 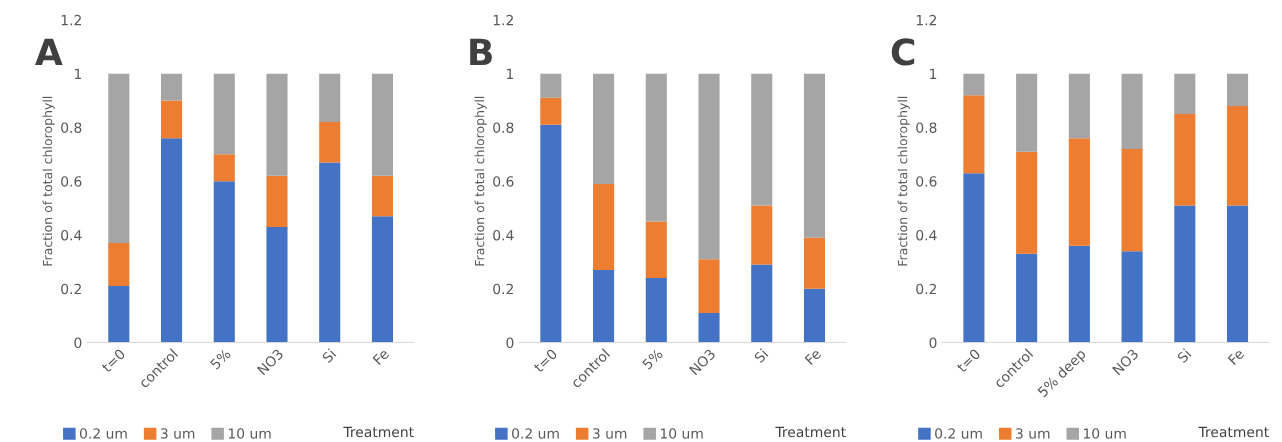 What do you see at coordinates (481, 52) in the screenshot?
I see `chart-title: B` at bounding box center [481, 52].